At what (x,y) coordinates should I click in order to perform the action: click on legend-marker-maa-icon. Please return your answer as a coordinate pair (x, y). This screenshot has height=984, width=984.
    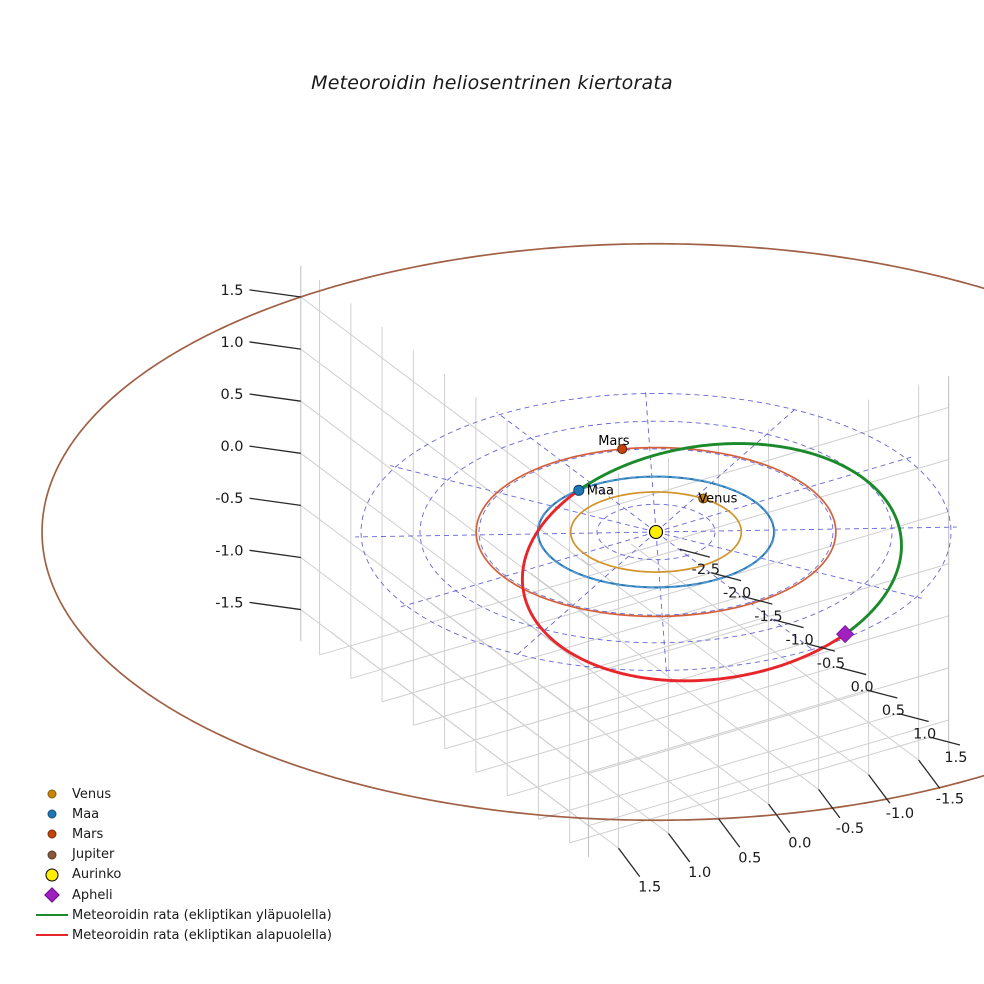
    Looking at the image, I should click on (52, 814).